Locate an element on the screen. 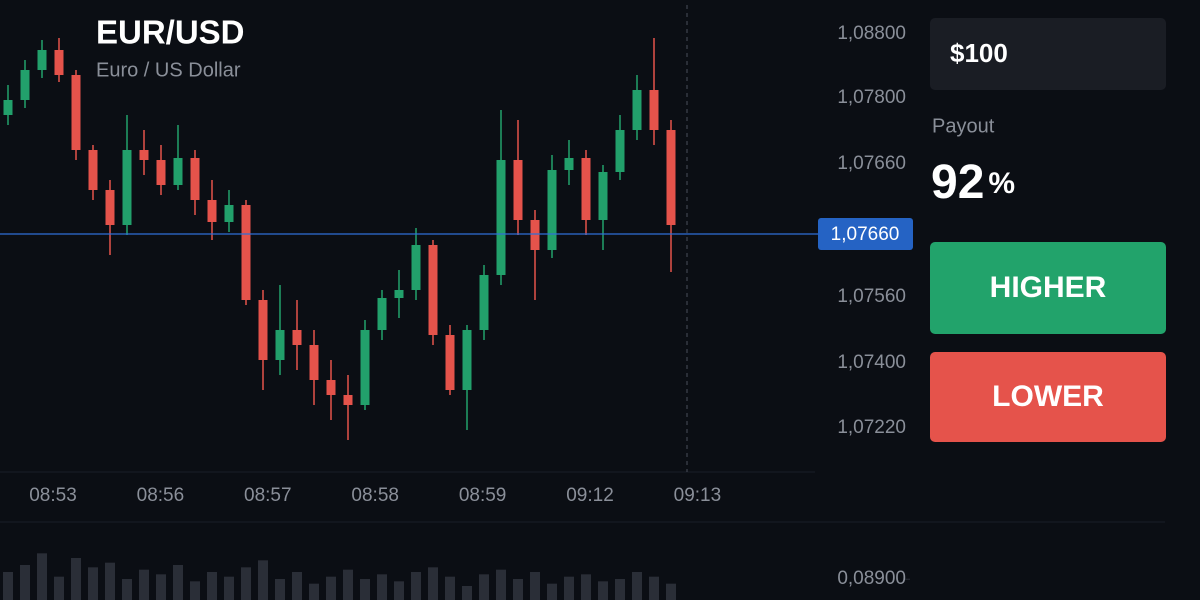  higher-button-label: HIGHER is located at coordinates (1048, 287).